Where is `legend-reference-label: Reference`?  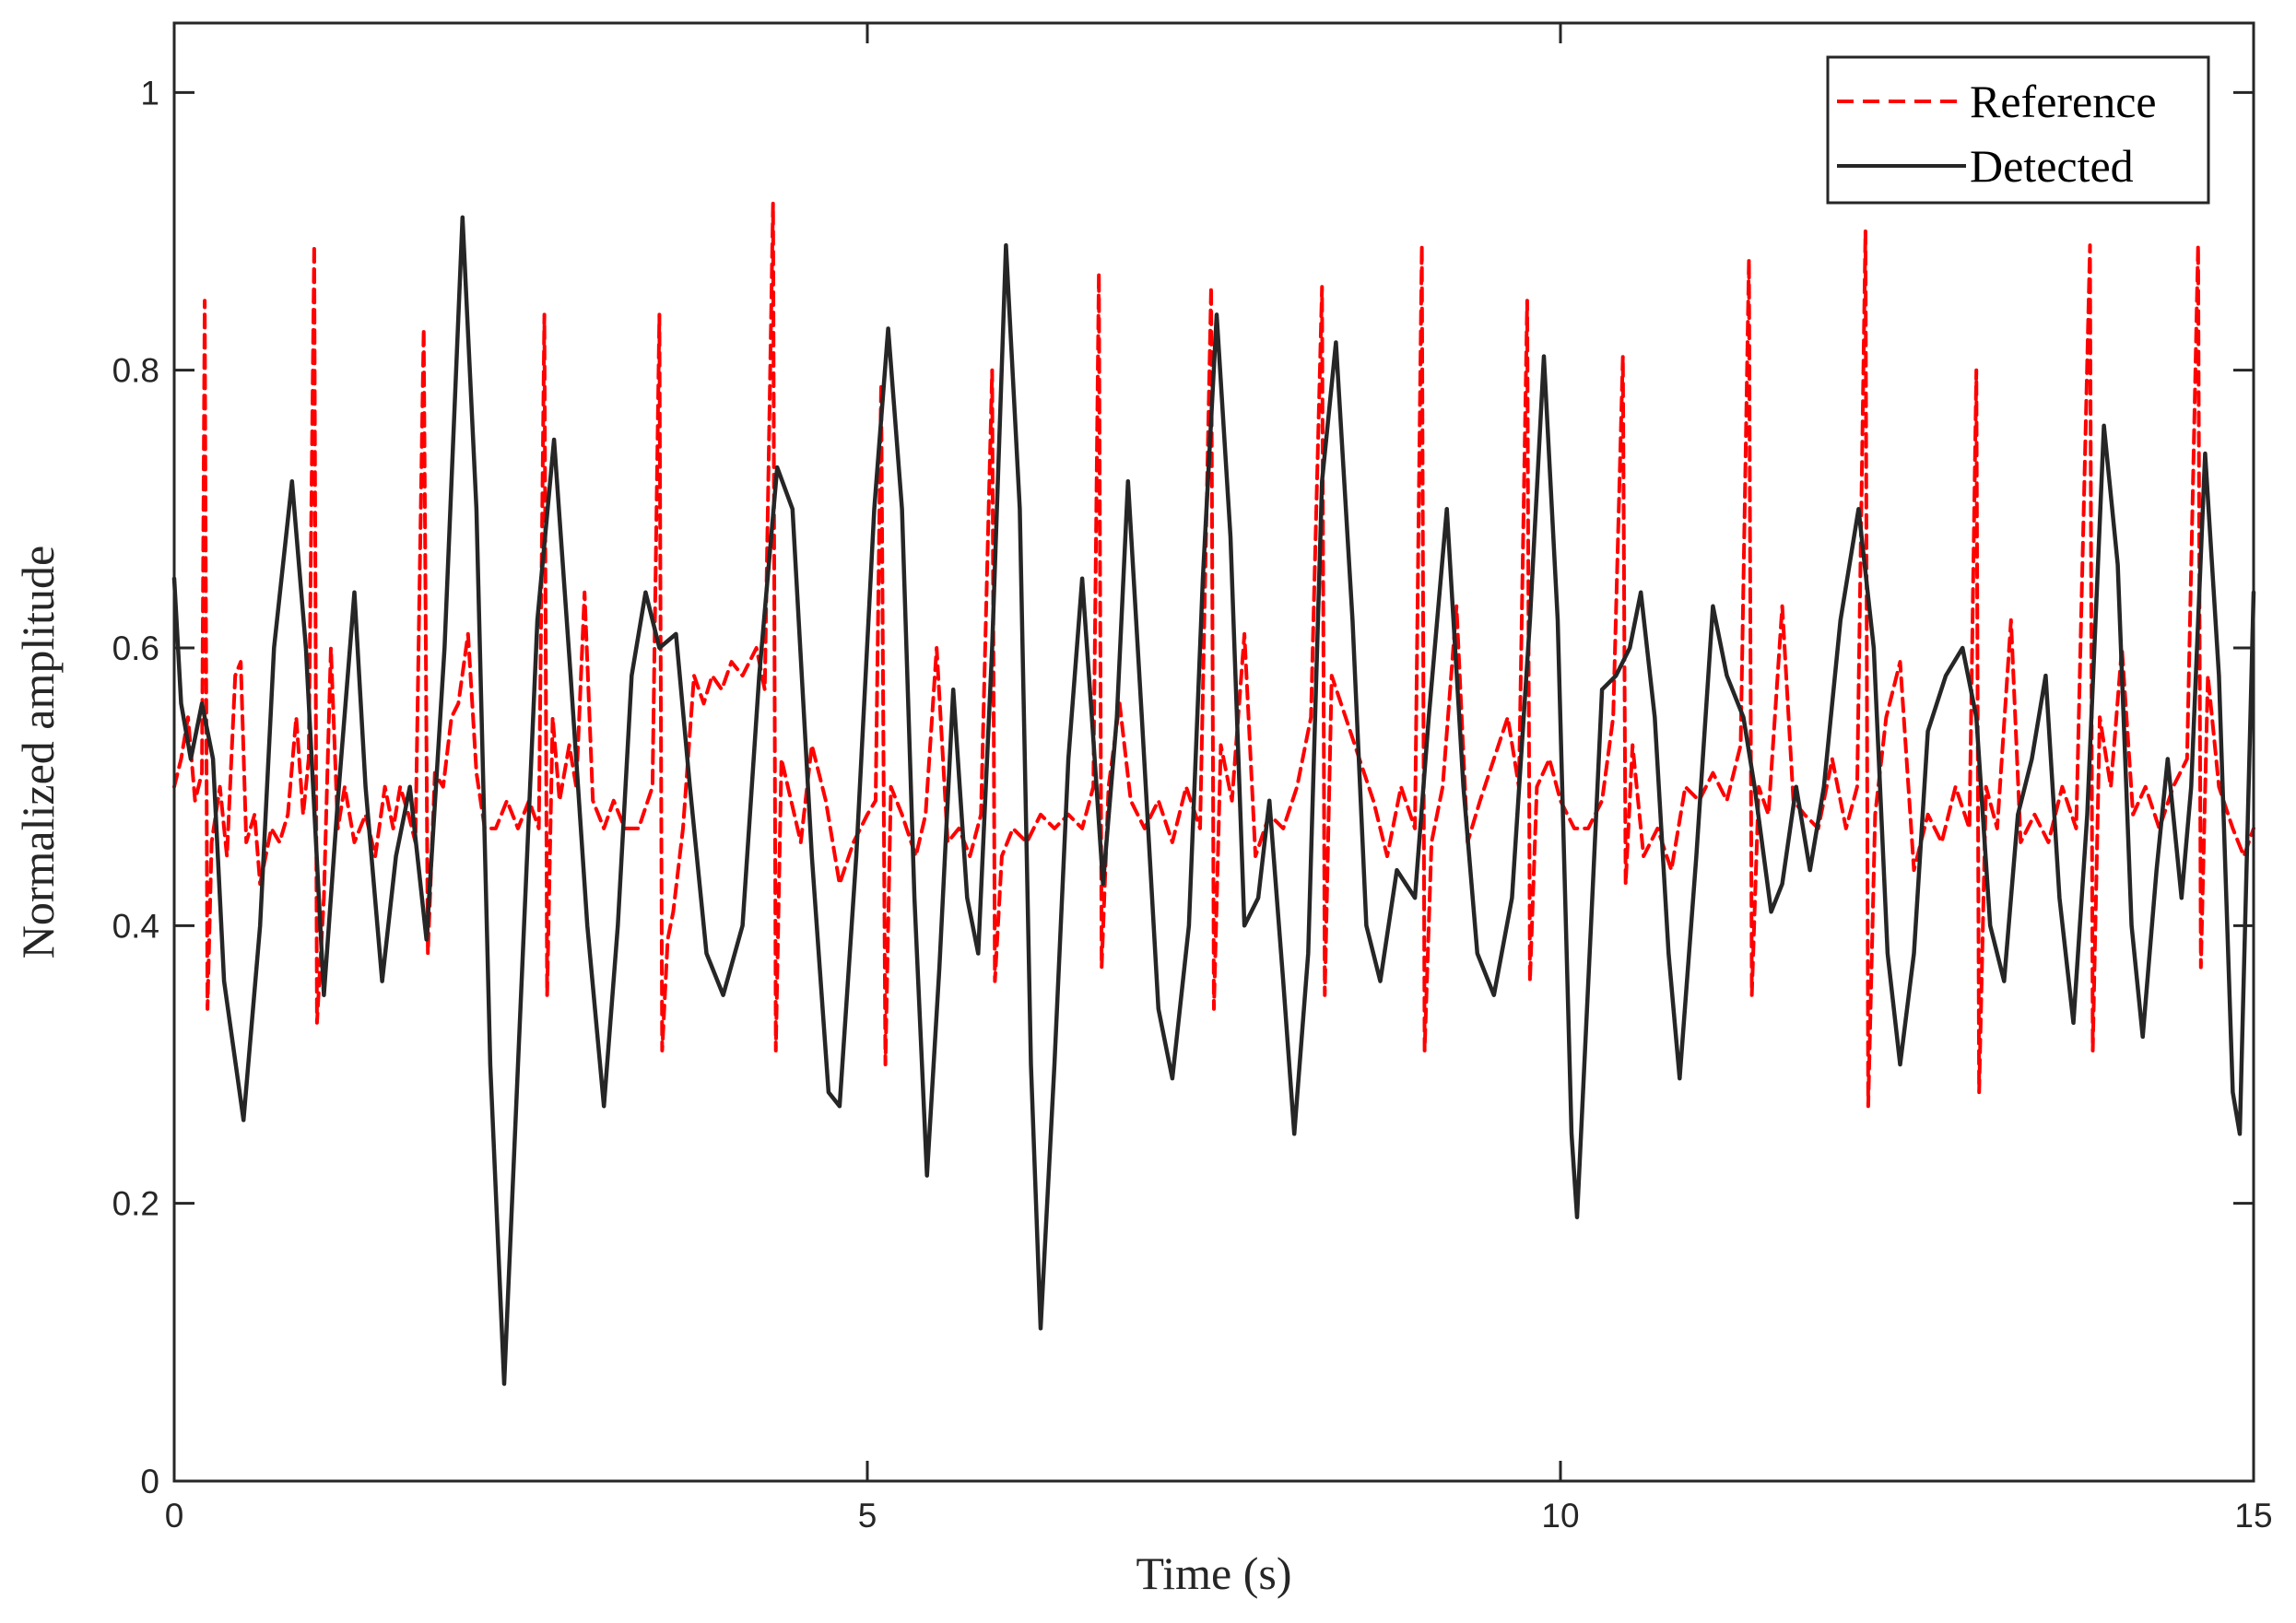 legend-reference-label: Reference is located at coordinates (2063, 101).